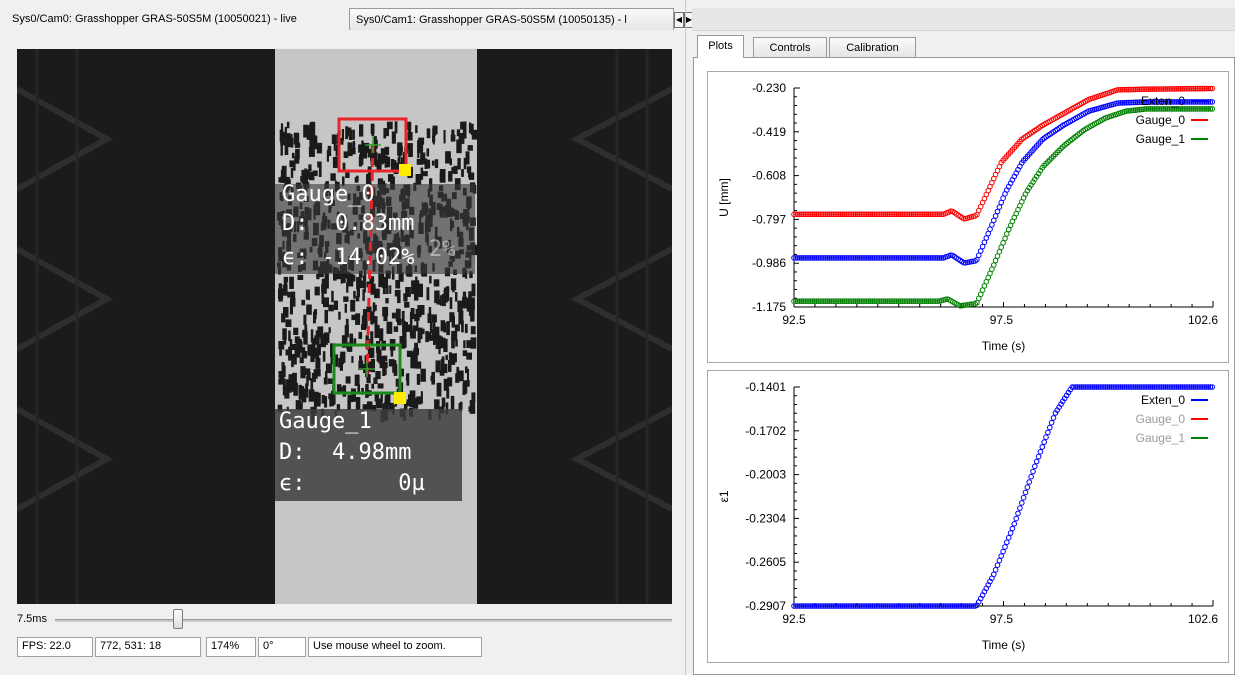 This screenshot has height=675, width=1235. Describe the element at coordinates (282, 647) in the screenshot. I see `rotation-readout: 0°` at that location.